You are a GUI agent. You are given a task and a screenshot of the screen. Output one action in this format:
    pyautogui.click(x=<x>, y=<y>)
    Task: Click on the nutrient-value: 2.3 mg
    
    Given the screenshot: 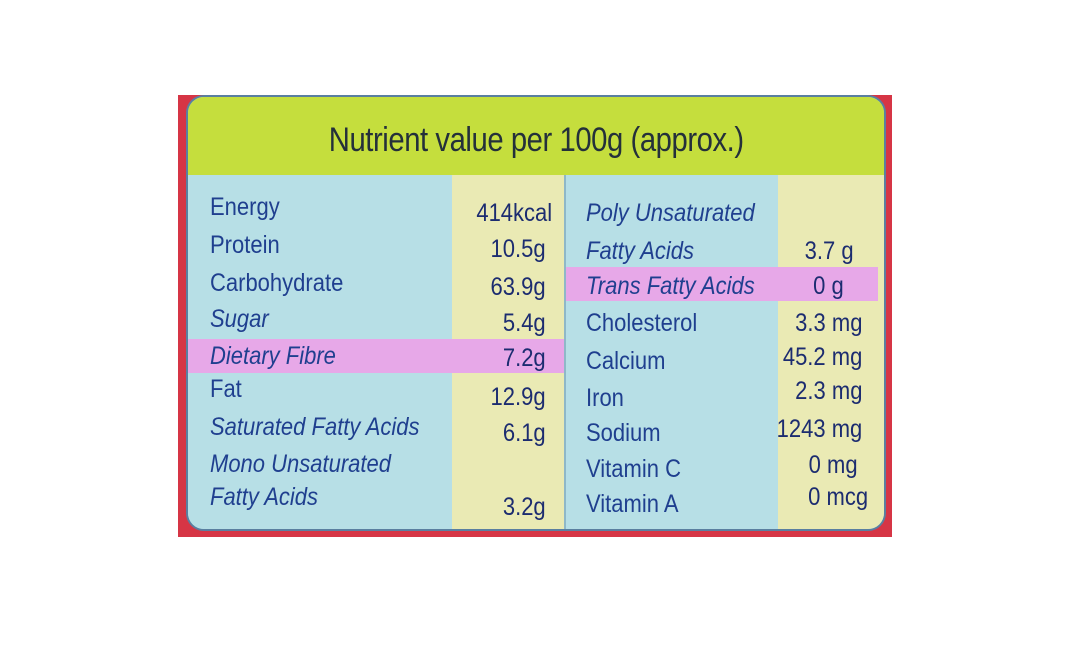 What is the action you would take?
    pyautogui.click(x=828, y=391)
    